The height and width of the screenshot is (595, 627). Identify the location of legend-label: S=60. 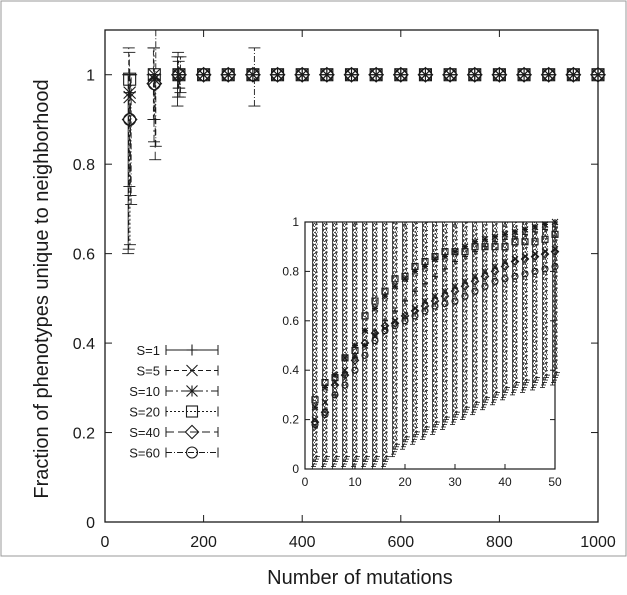
(144, 453).